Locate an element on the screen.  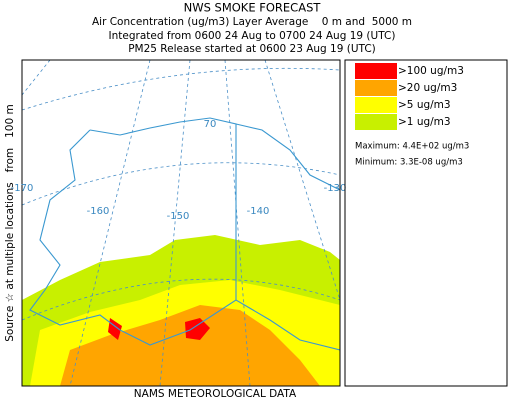
grid-label: -140 is located at coordinates (258, 211).